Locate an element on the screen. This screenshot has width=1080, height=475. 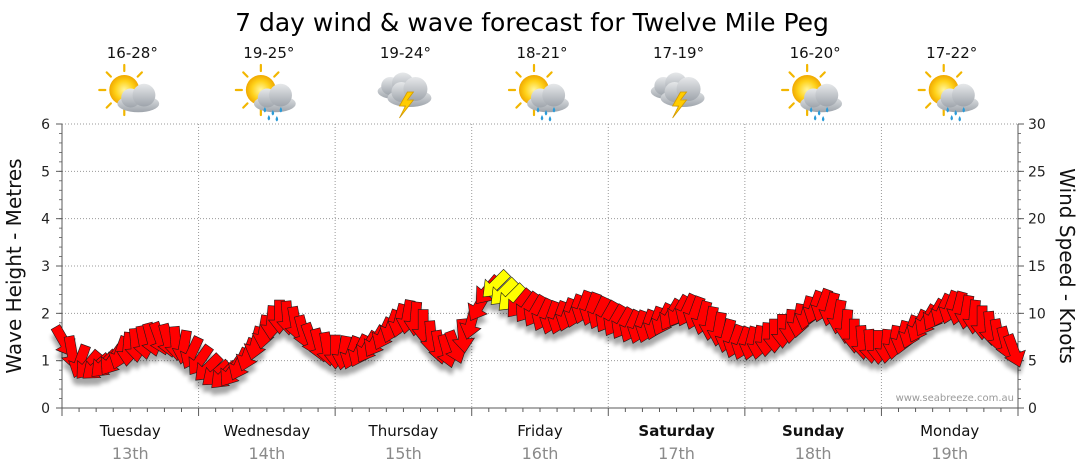
day-name-label: Wednesday is located at coordinates (266, 431).